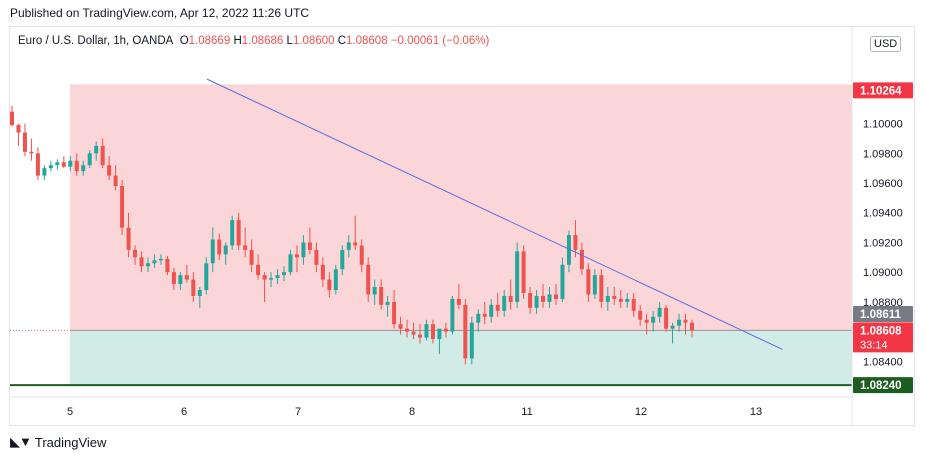  Describe the element at coordinates (262, 41) in the screenshot. I see `legend-high: 1.08686` at that location.